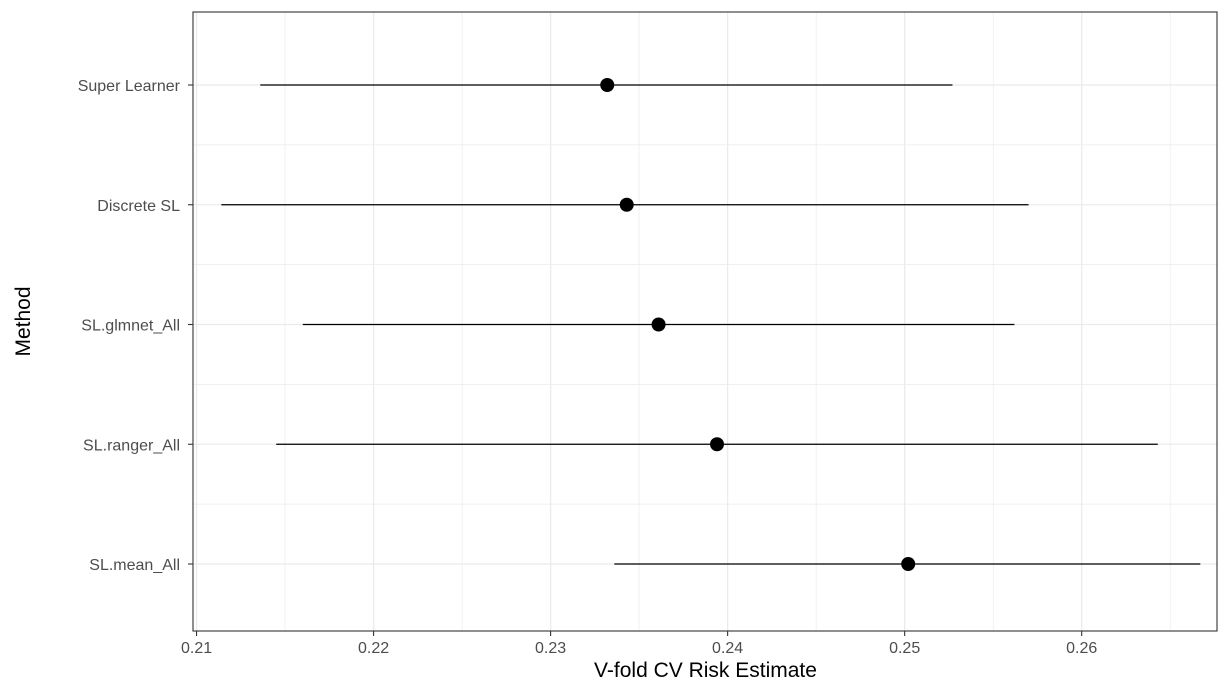  Describe the element at coordinates (196, 648) in the screenshot. I see `x-tick-label: 0.21` at that location.